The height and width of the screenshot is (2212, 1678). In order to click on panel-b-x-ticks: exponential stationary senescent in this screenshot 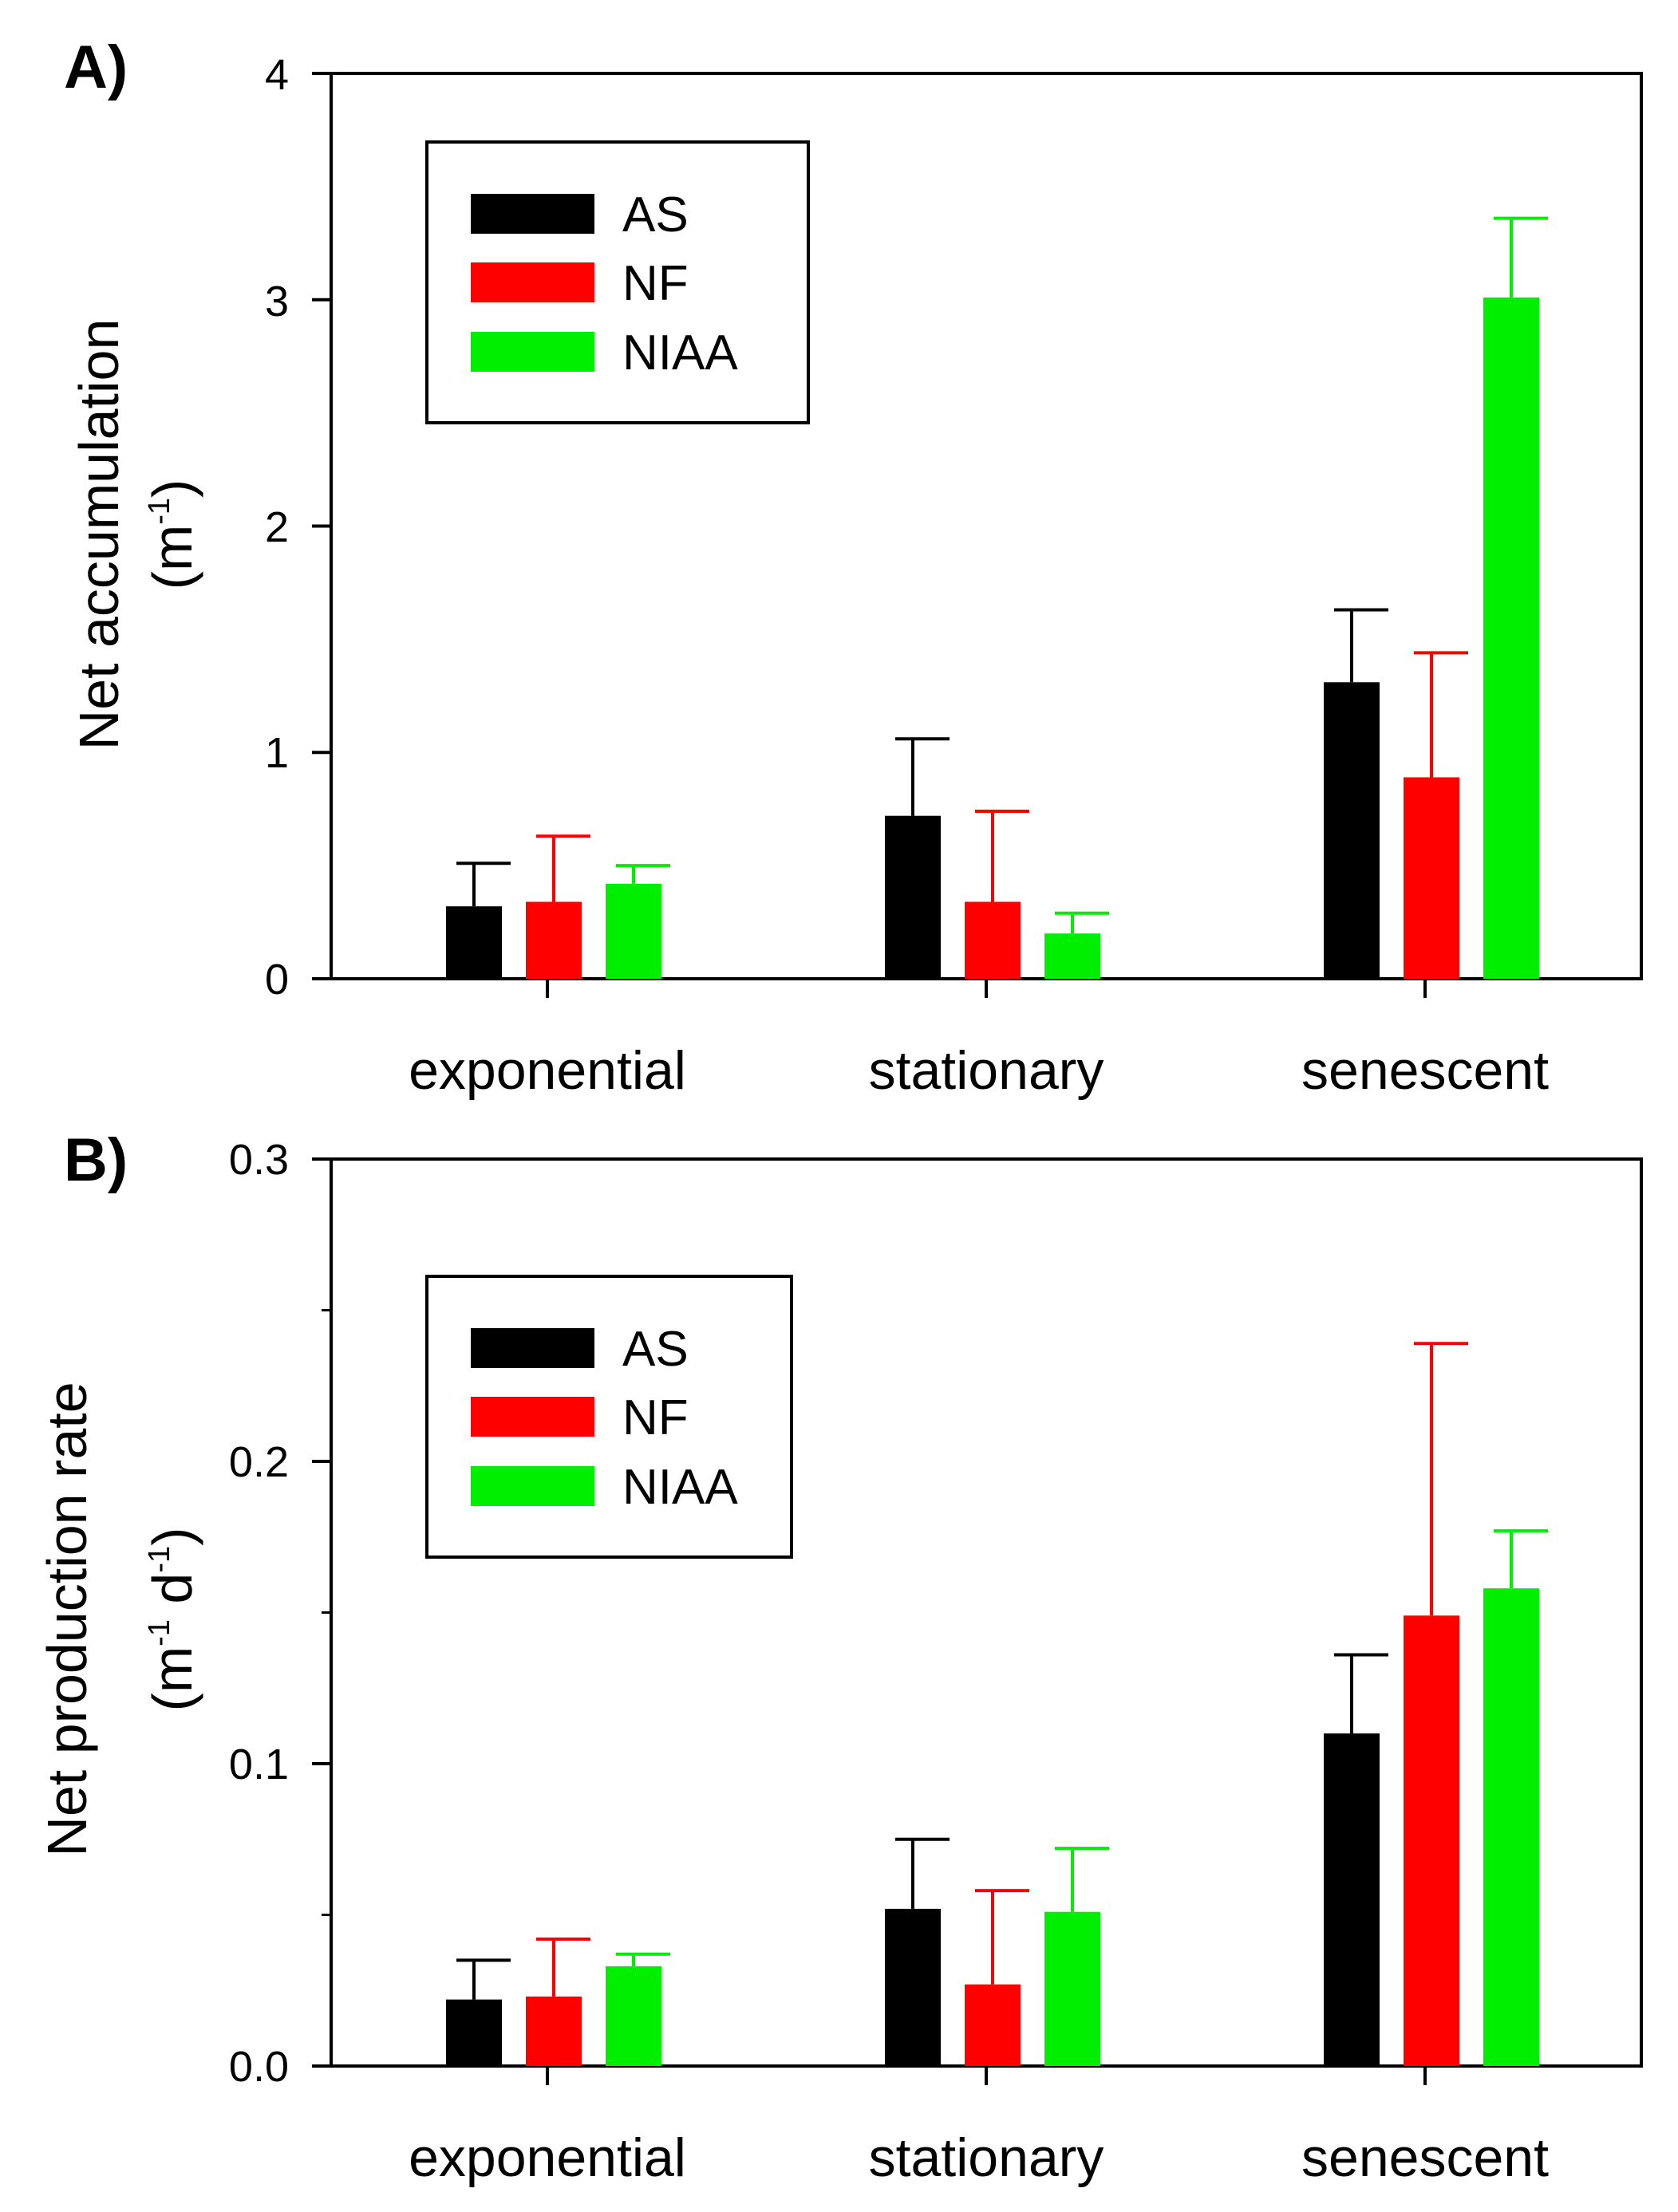, I will do `click(979, 2158)`.